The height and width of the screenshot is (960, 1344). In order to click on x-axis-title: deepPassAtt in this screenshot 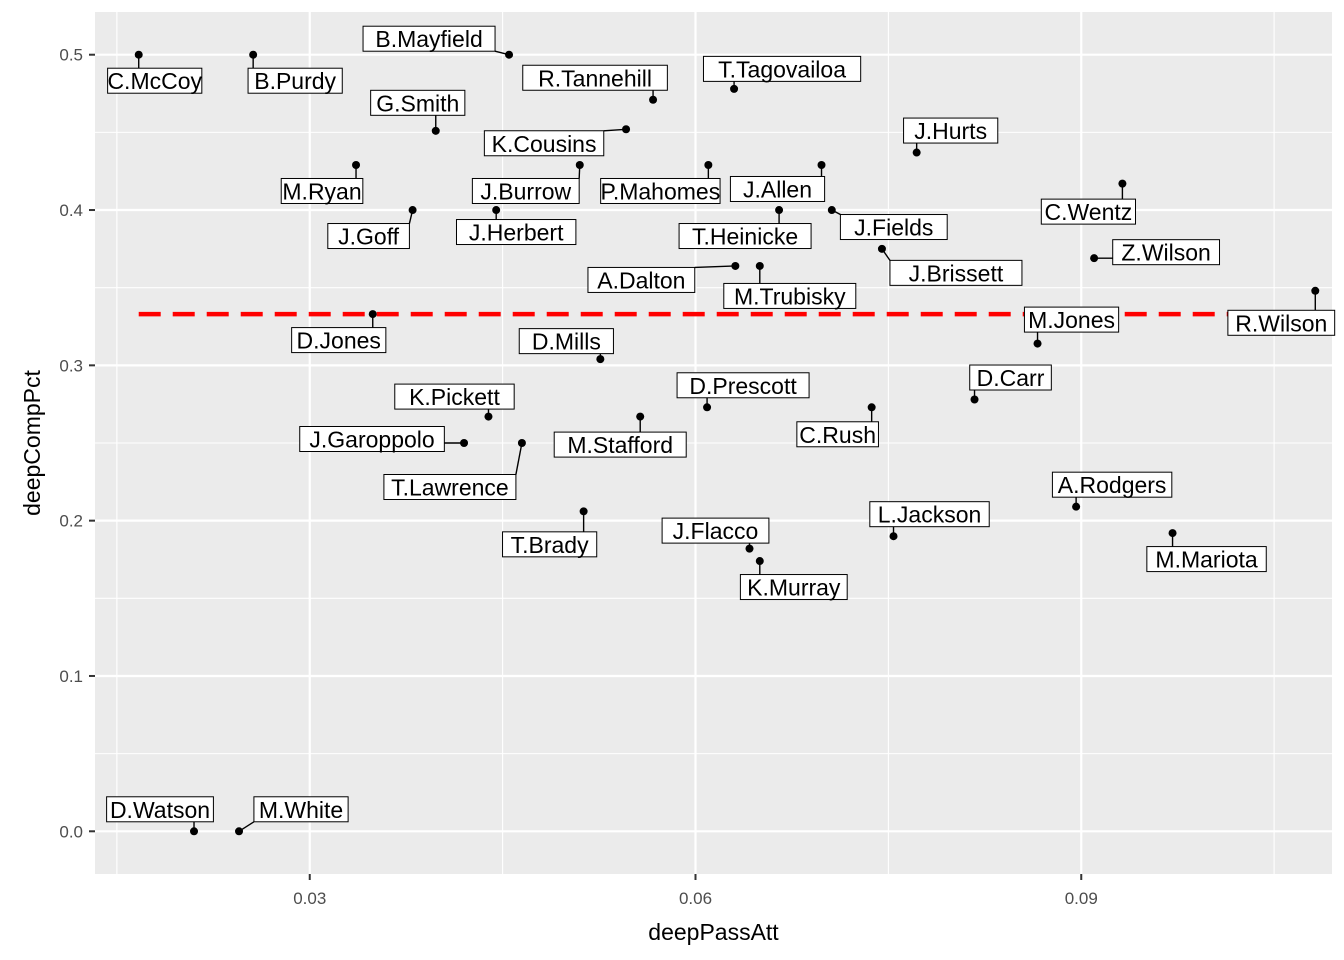, I will do `click(713, 932)`.